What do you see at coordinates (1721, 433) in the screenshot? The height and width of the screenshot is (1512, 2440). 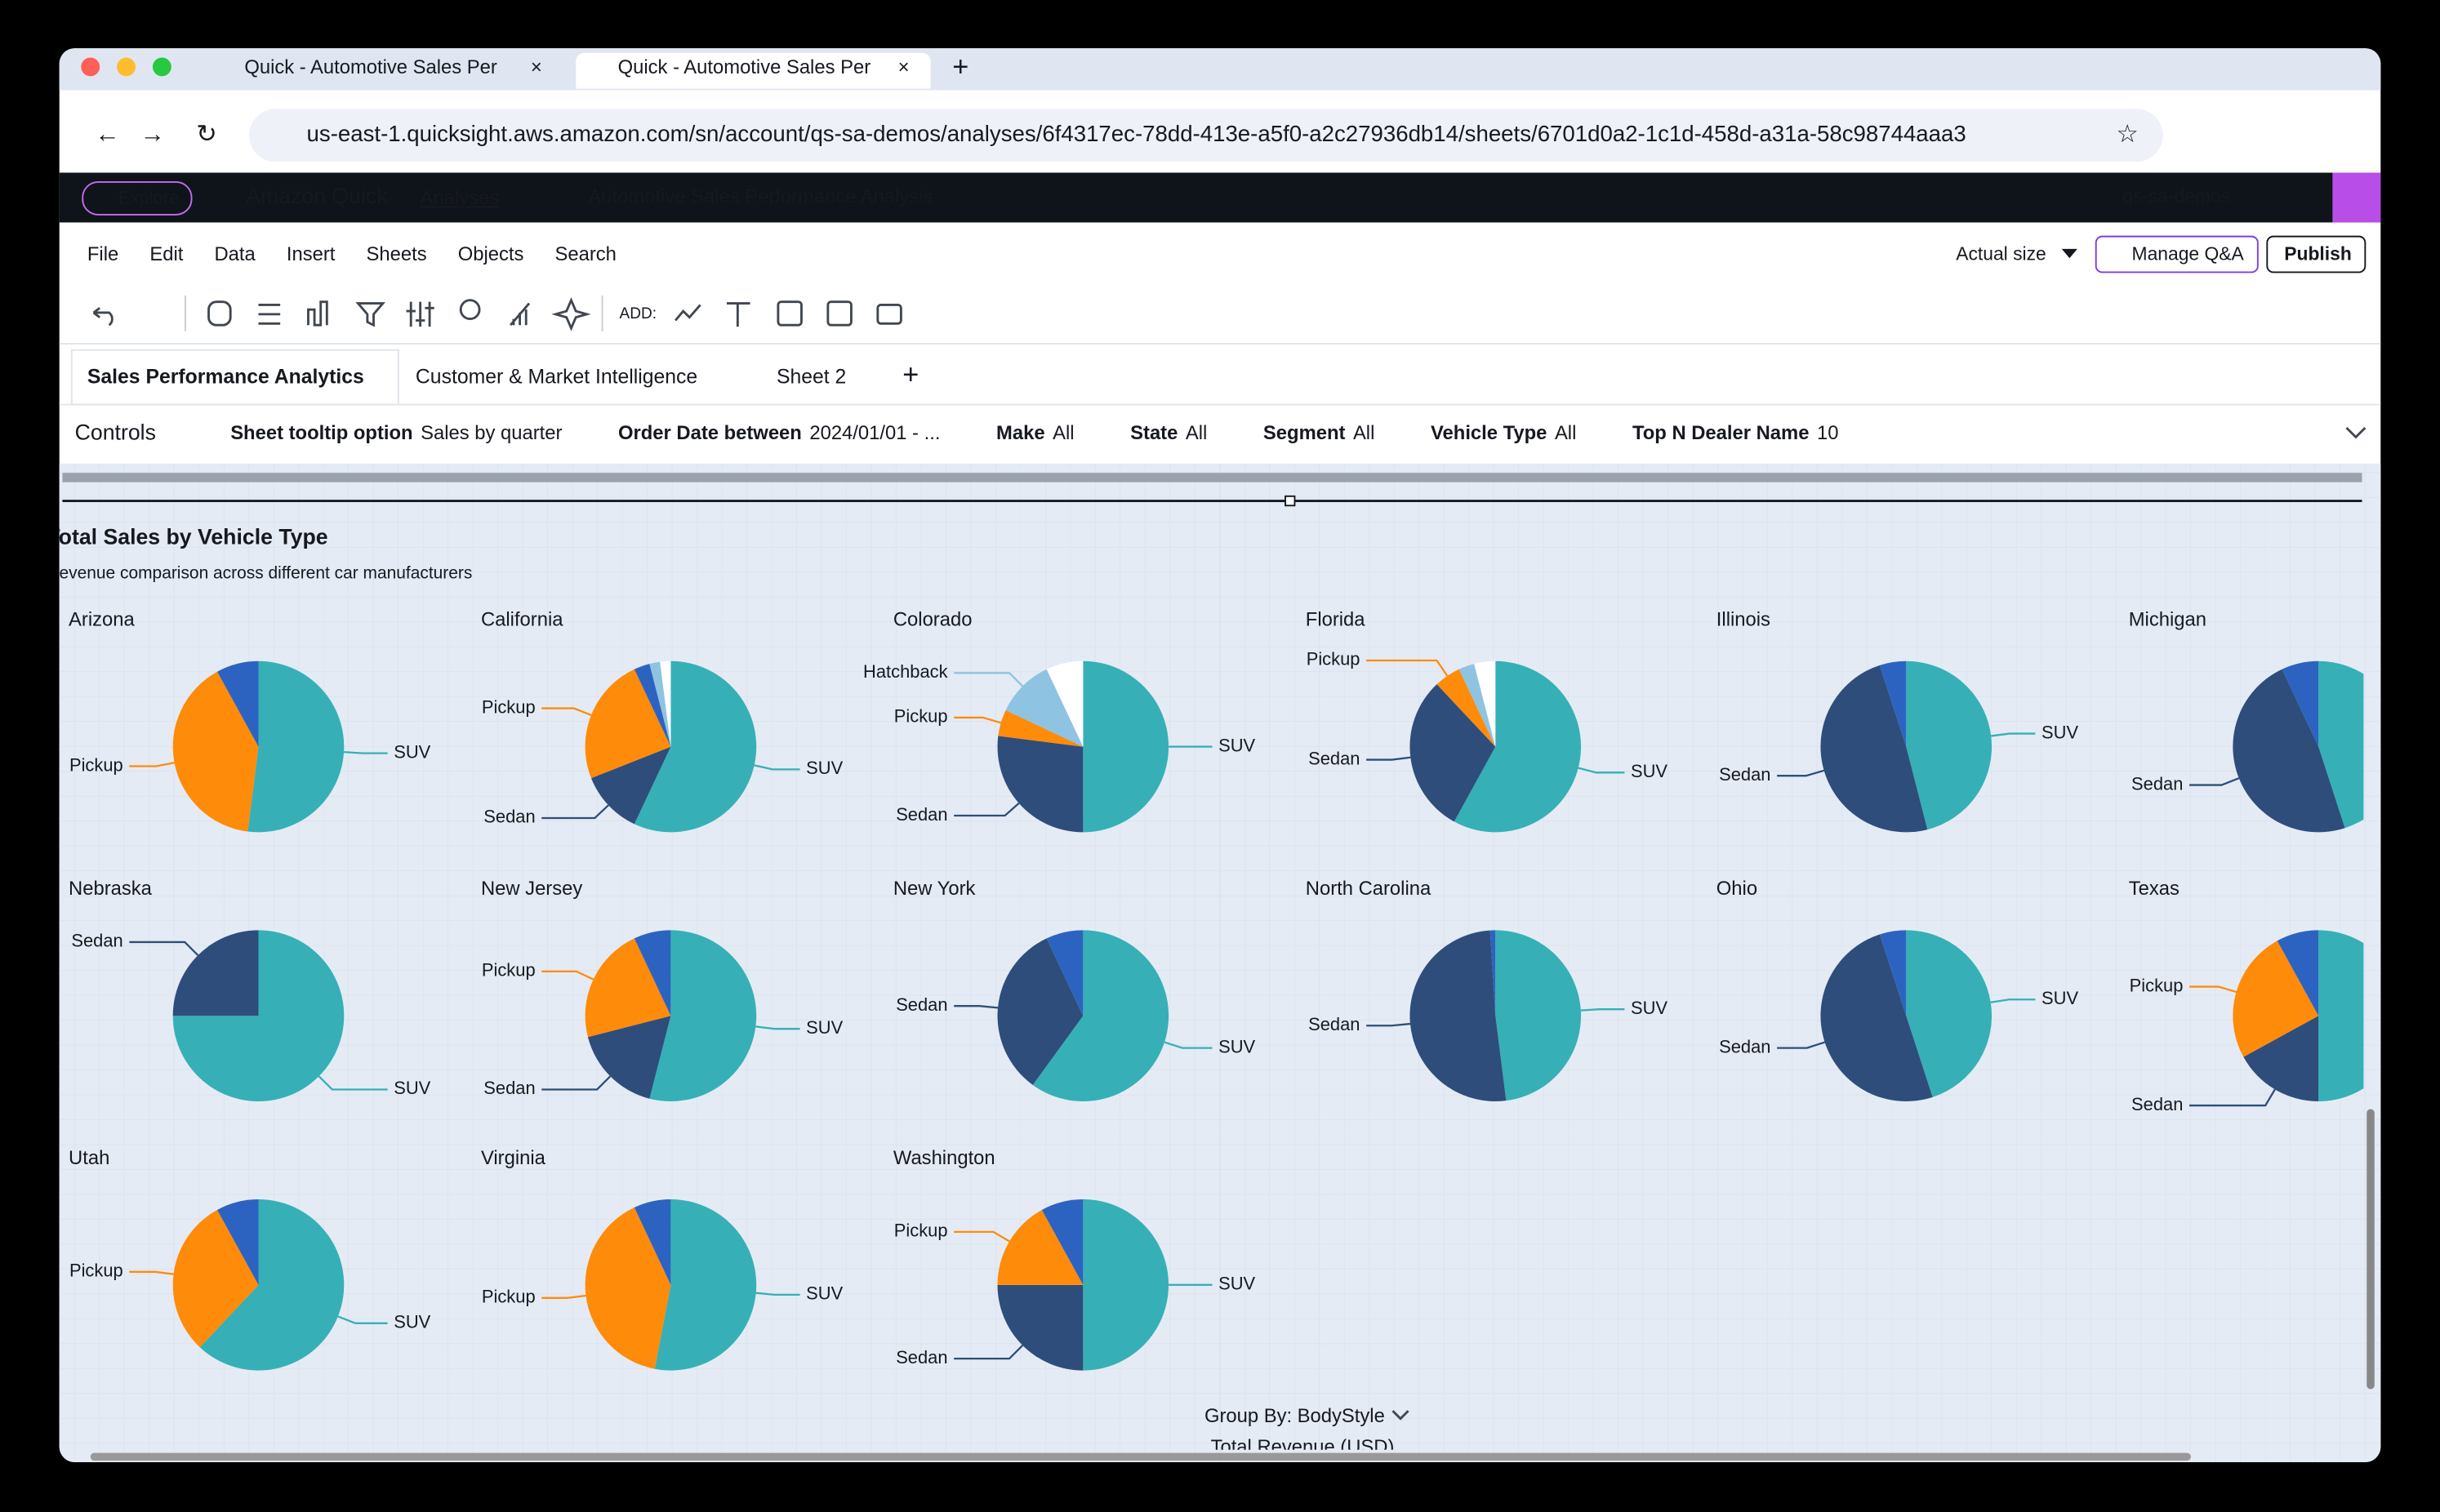 I see `control-name: Top N Dealer Name` at bounding box center [1721, 433].